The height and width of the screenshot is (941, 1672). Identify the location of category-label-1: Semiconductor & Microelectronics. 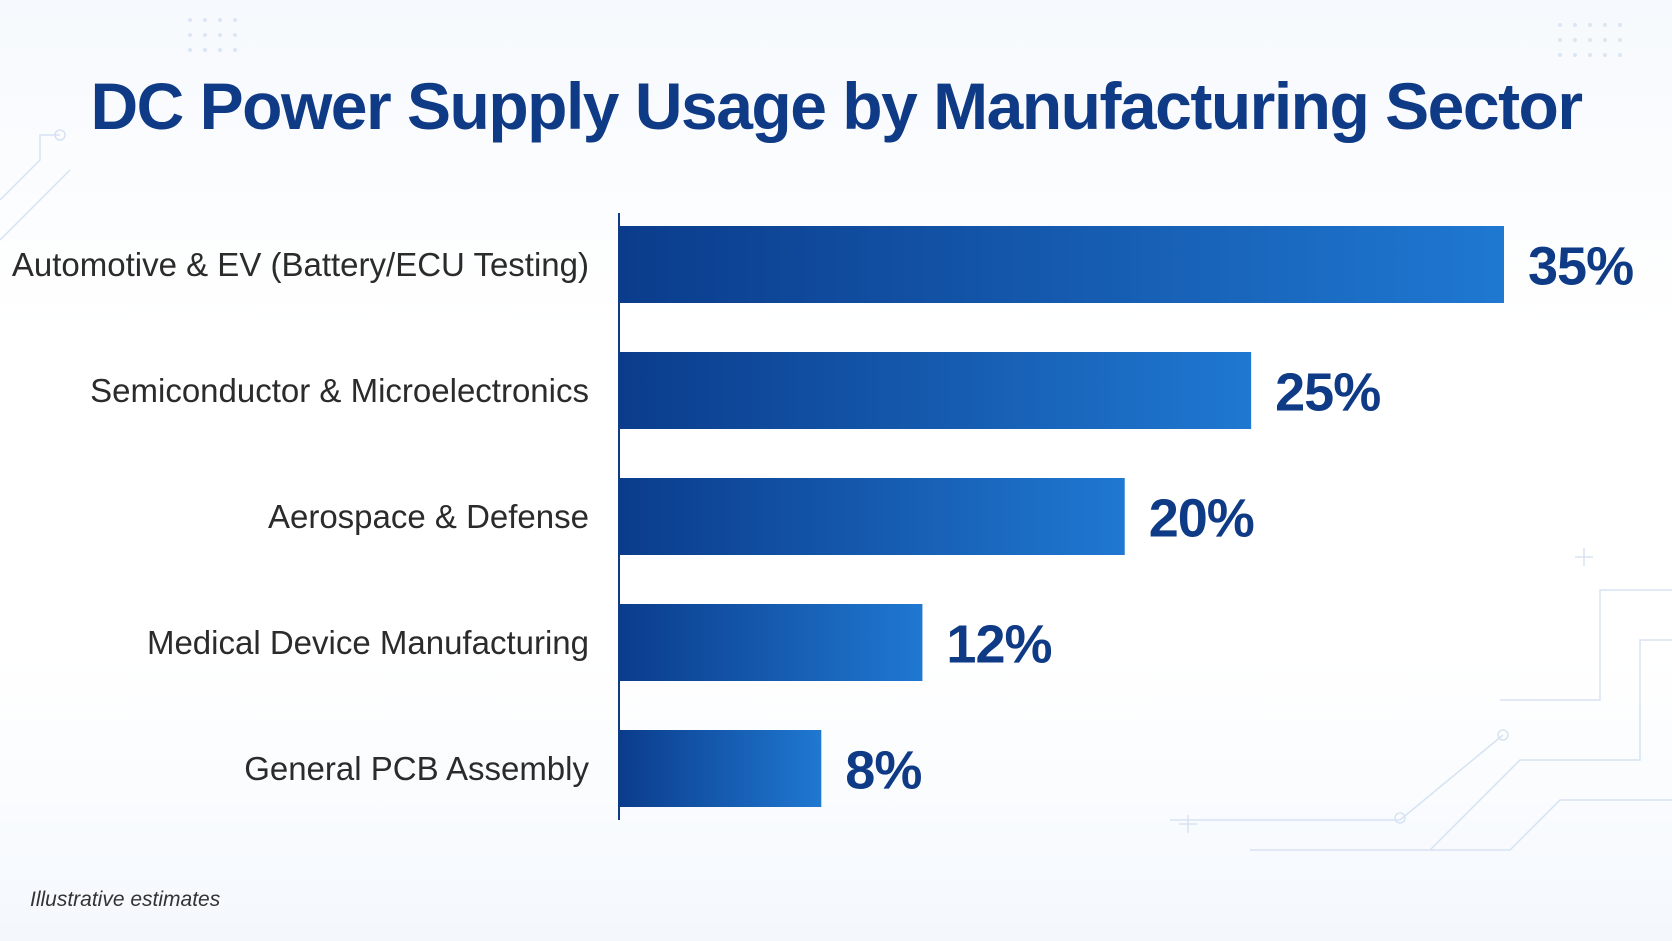
(339, 390).